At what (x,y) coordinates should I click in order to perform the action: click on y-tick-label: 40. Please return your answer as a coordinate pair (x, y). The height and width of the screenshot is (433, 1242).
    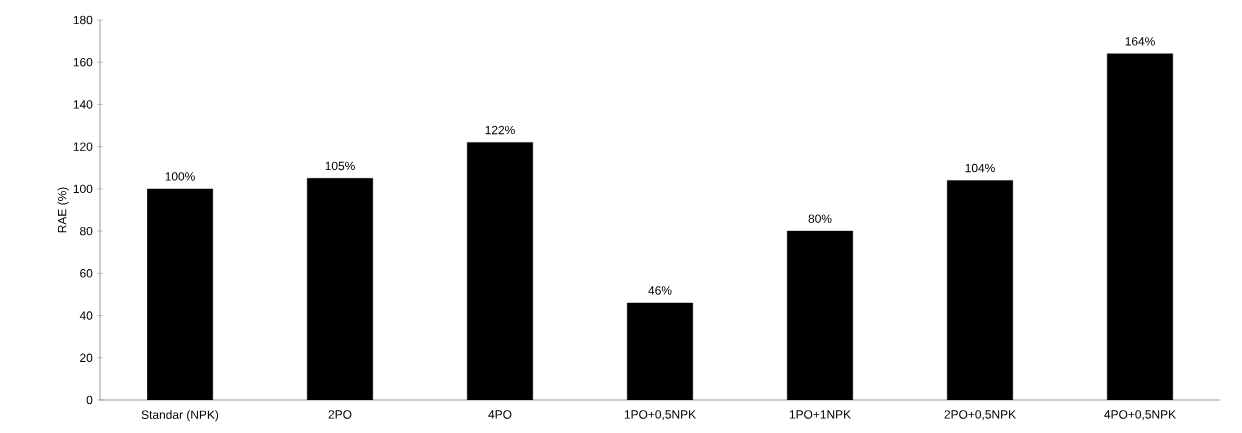
    Looking at the image, I should click on (86, 315).